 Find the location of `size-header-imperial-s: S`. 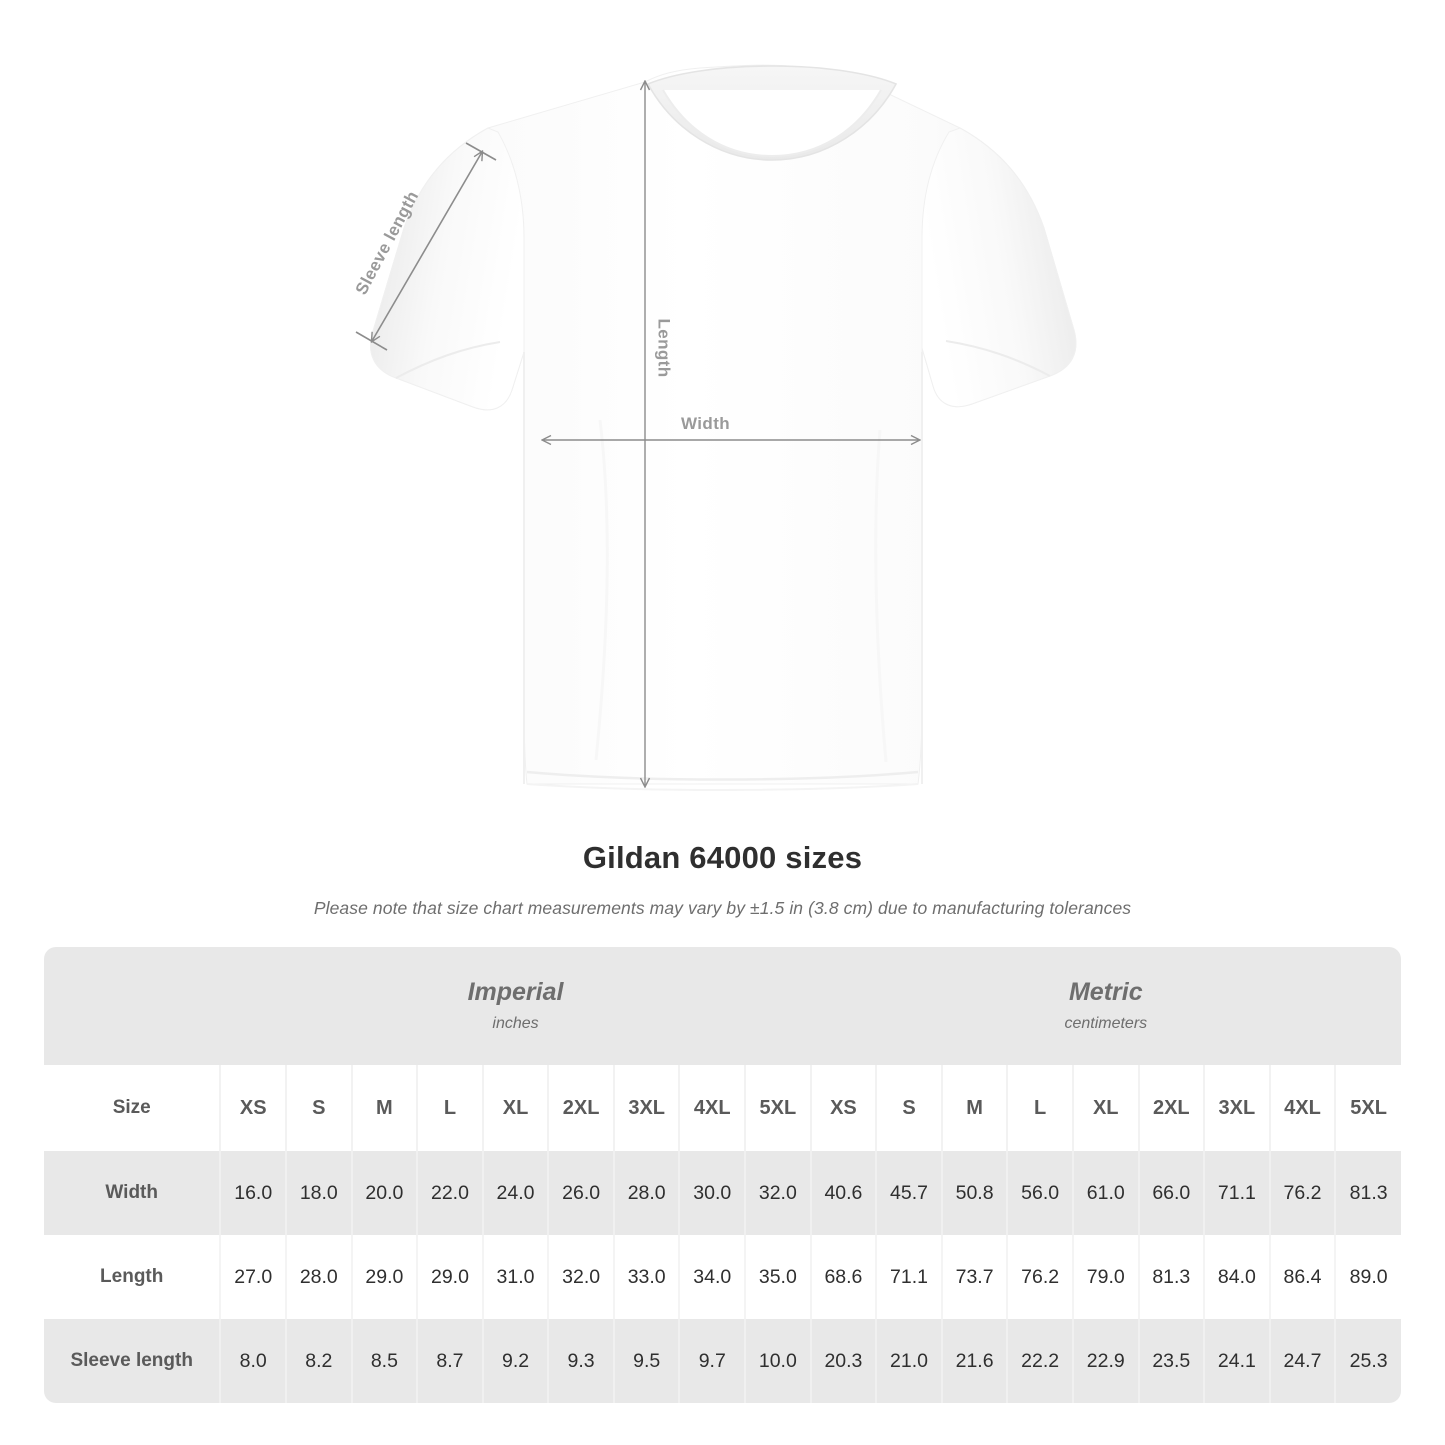

size-header-imperial-s: S is located at coordinates (318, 1108).